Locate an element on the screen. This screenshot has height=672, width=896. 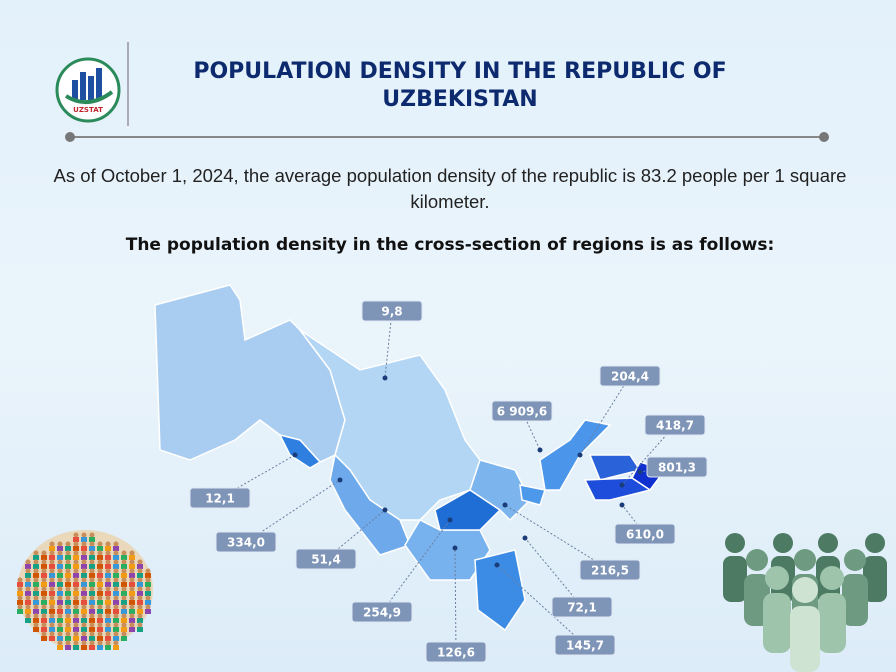
density-label: 6 909,6 is located at coordinates (522, 412).